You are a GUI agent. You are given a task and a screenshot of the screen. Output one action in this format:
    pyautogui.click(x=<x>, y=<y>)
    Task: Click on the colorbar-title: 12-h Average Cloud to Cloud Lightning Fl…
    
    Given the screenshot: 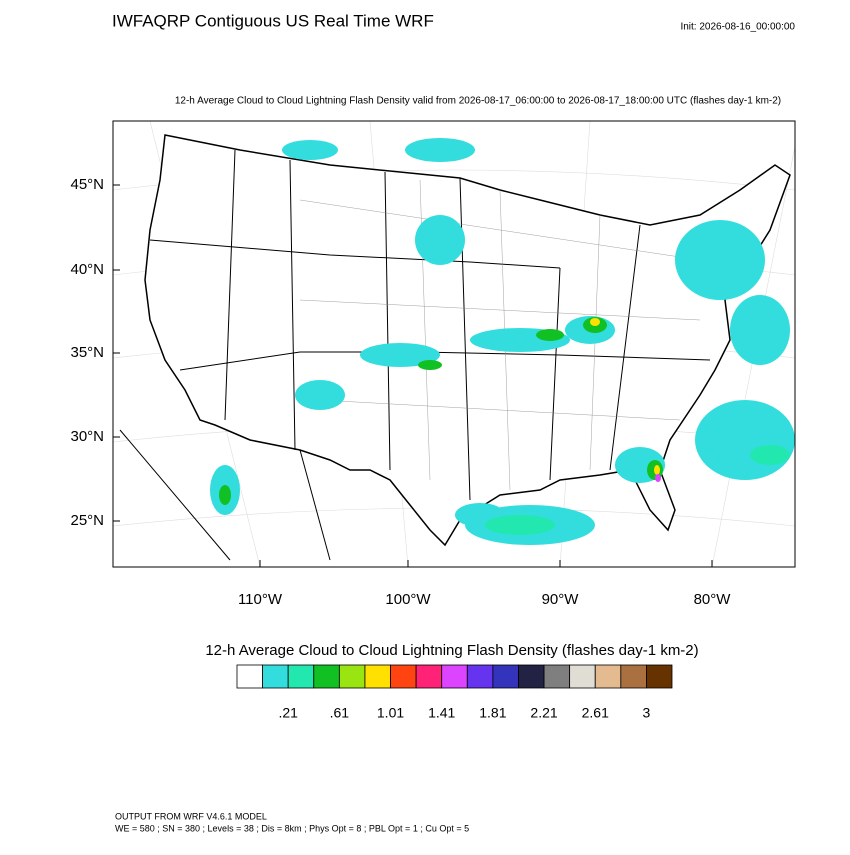 What is the action you would take?
    pyautogui.click(x=451, y=650)
    